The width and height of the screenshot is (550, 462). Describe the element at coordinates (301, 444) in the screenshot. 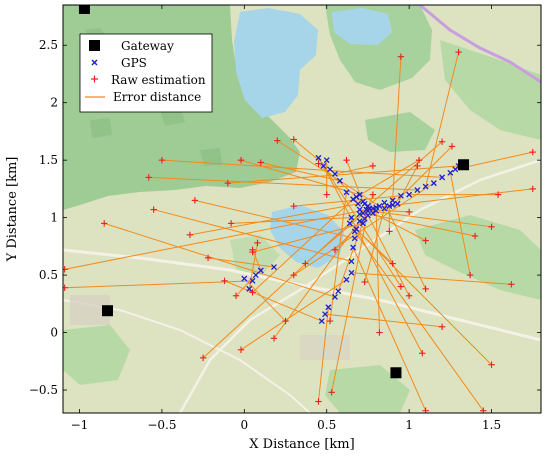

I see `x-axis-label: X Distance [km]` at that location.